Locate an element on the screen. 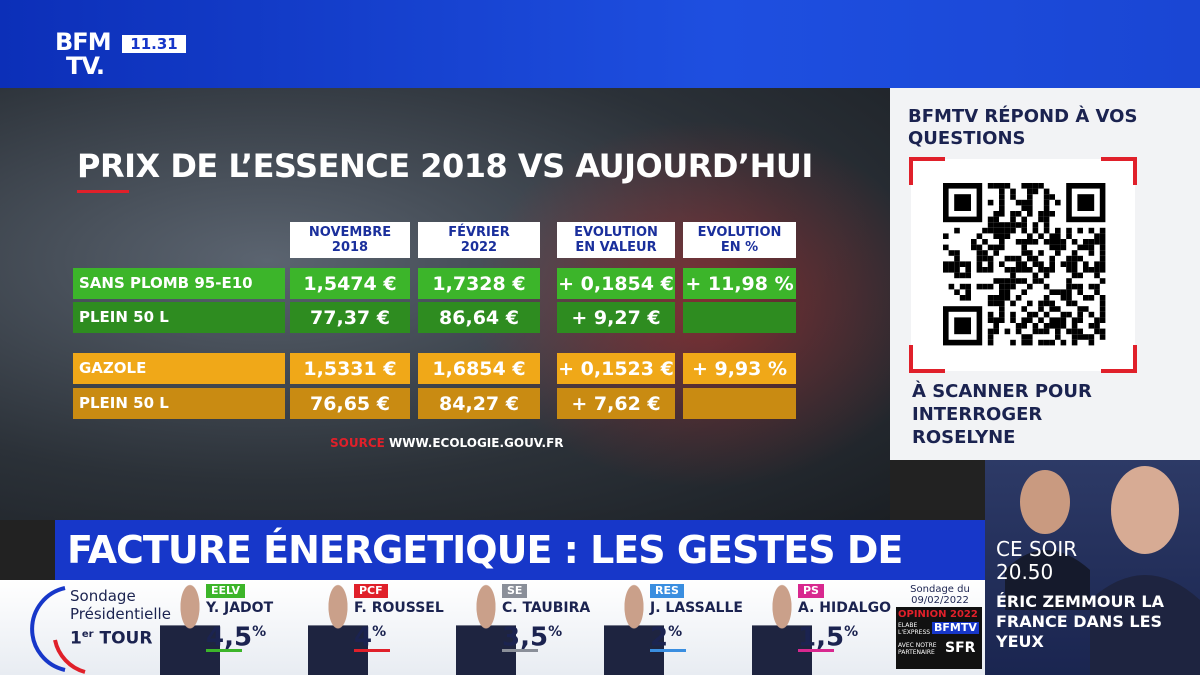 Image resolution: width=1200 pixels, height=675 pixels. candidate-photo is located at coordinates (782, 629).